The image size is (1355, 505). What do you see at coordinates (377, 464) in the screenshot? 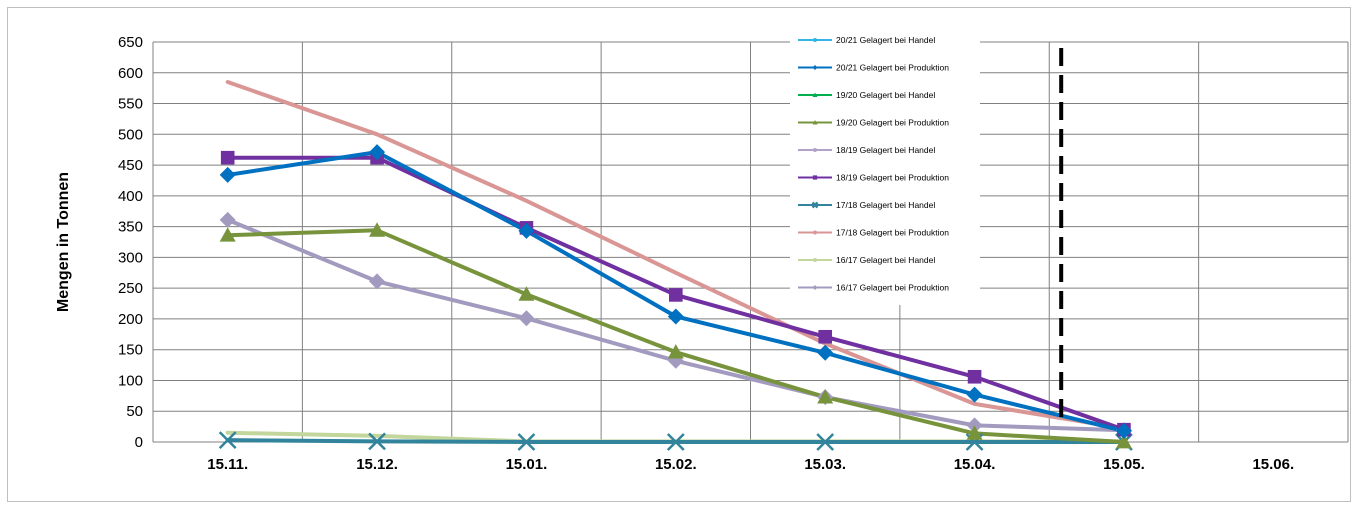
I see `x-tick-label: 15.12.` at bounding box center [377, 464].